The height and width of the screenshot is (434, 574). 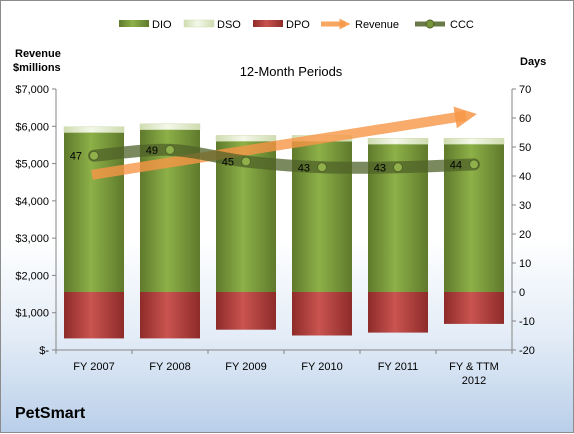 I want to click on y-right-tick-label: 50, so click(x=525, y=148).